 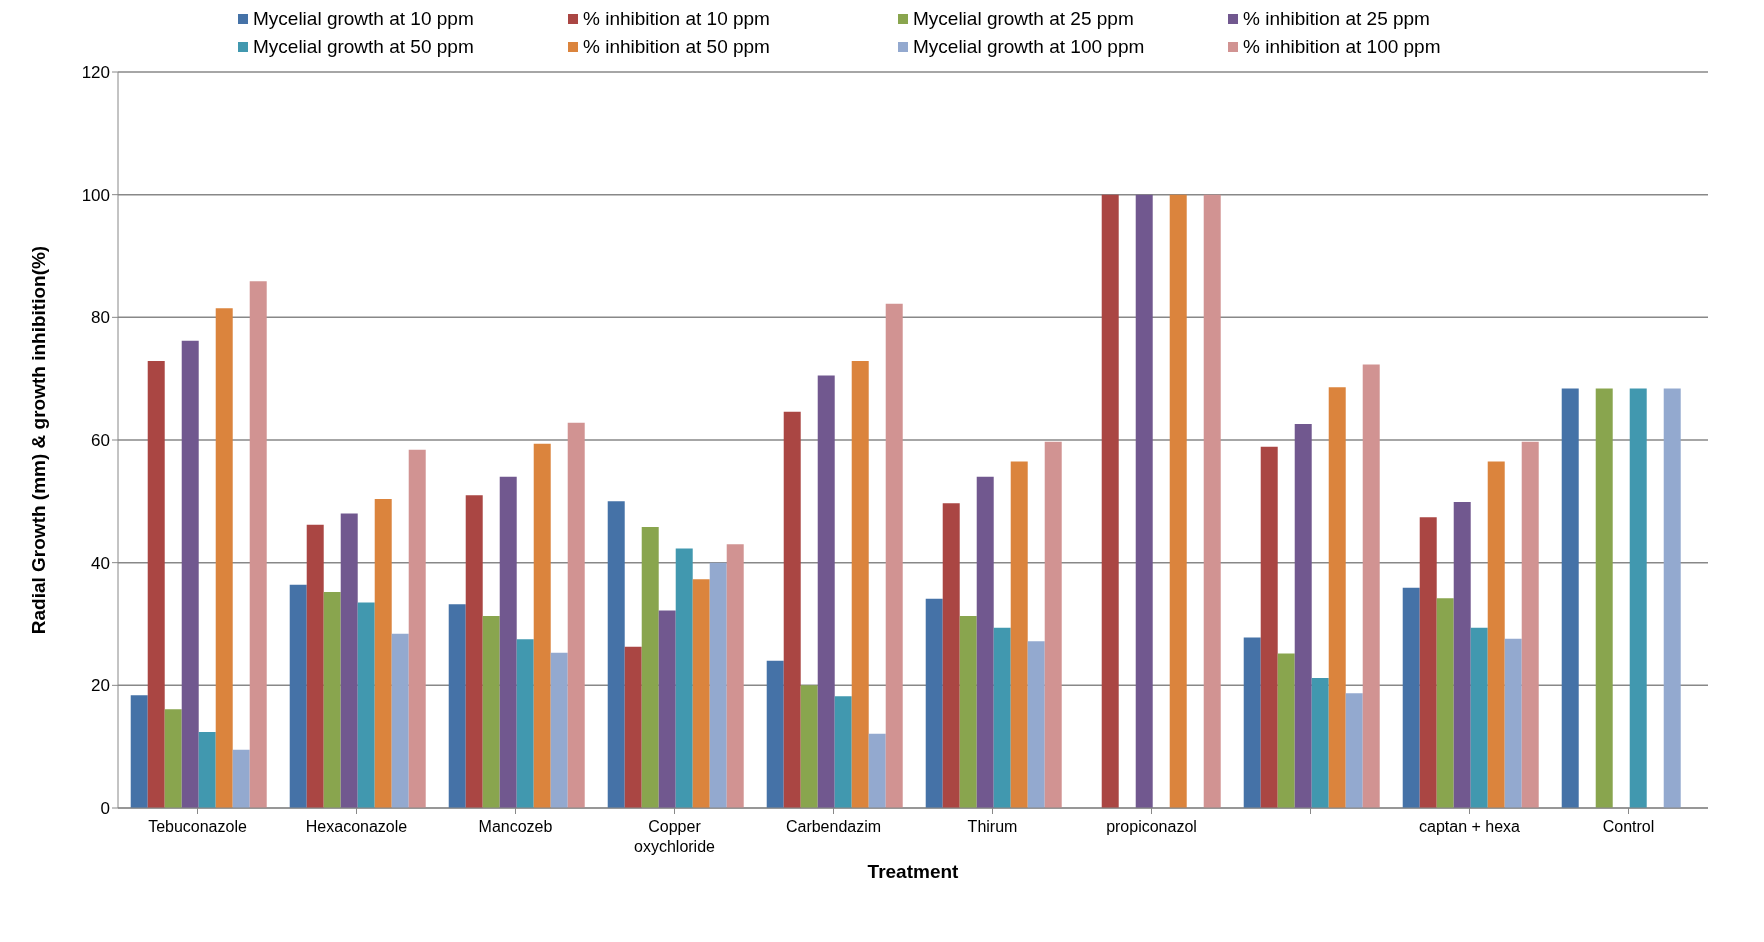 What do you see at coordinates (1628, 826) in the screenshot?
I see `x-tick-label: Control` at bounding box center [1628, 826].